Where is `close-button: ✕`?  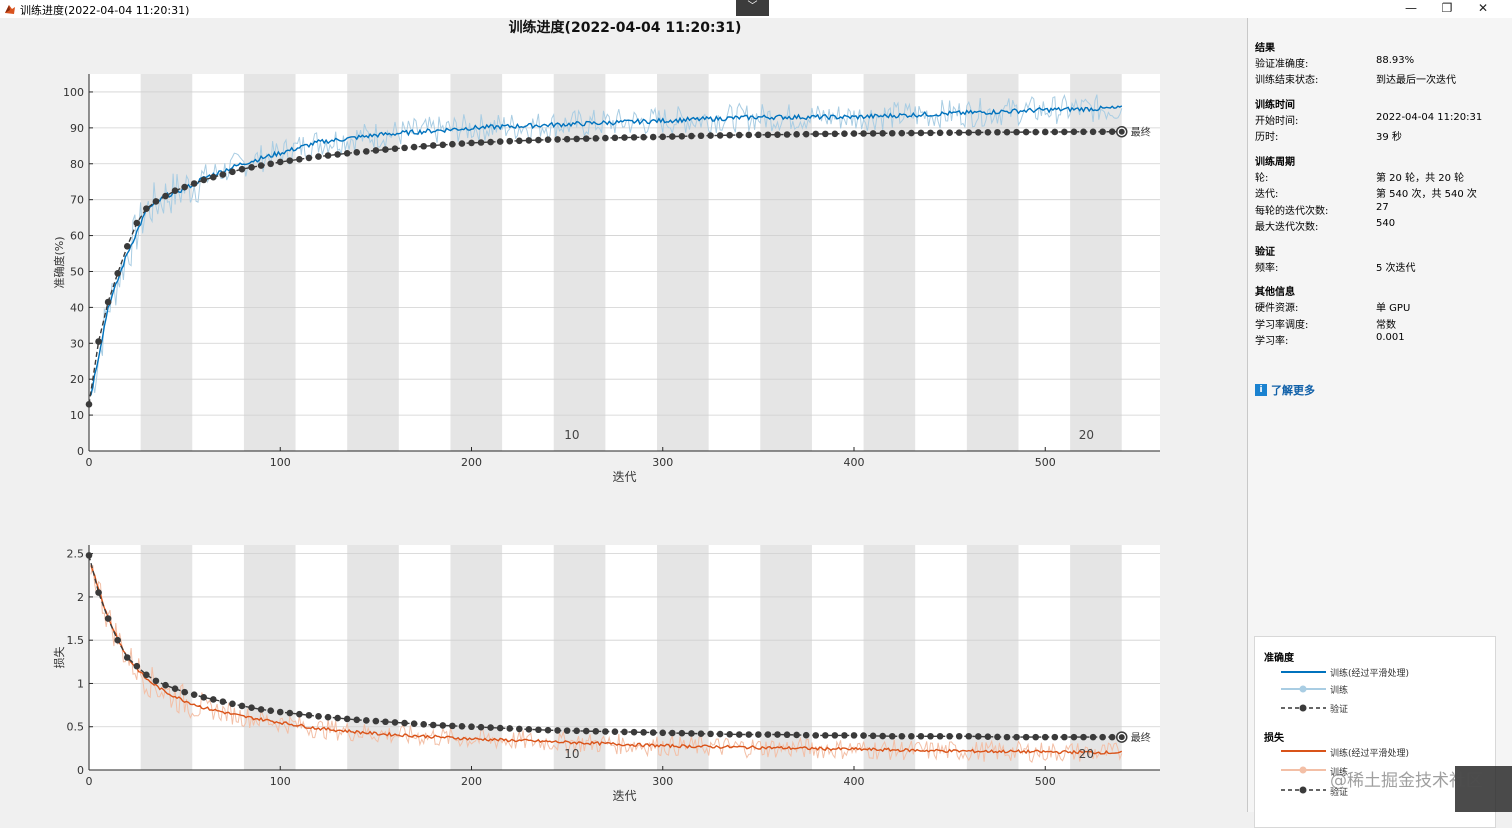 close-button: ✕ is located at coordinates (1483, 9).